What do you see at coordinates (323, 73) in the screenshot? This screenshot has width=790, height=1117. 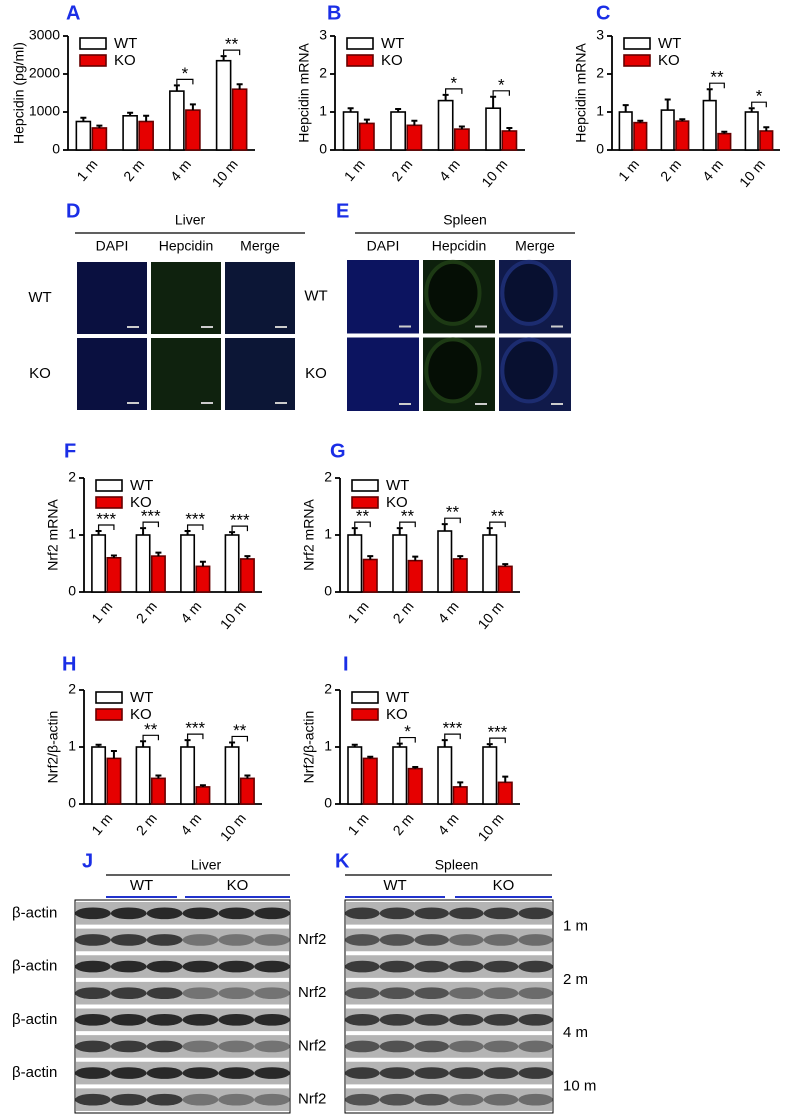 I see `y-tick-label: 2` at bounding box center [323, 73].